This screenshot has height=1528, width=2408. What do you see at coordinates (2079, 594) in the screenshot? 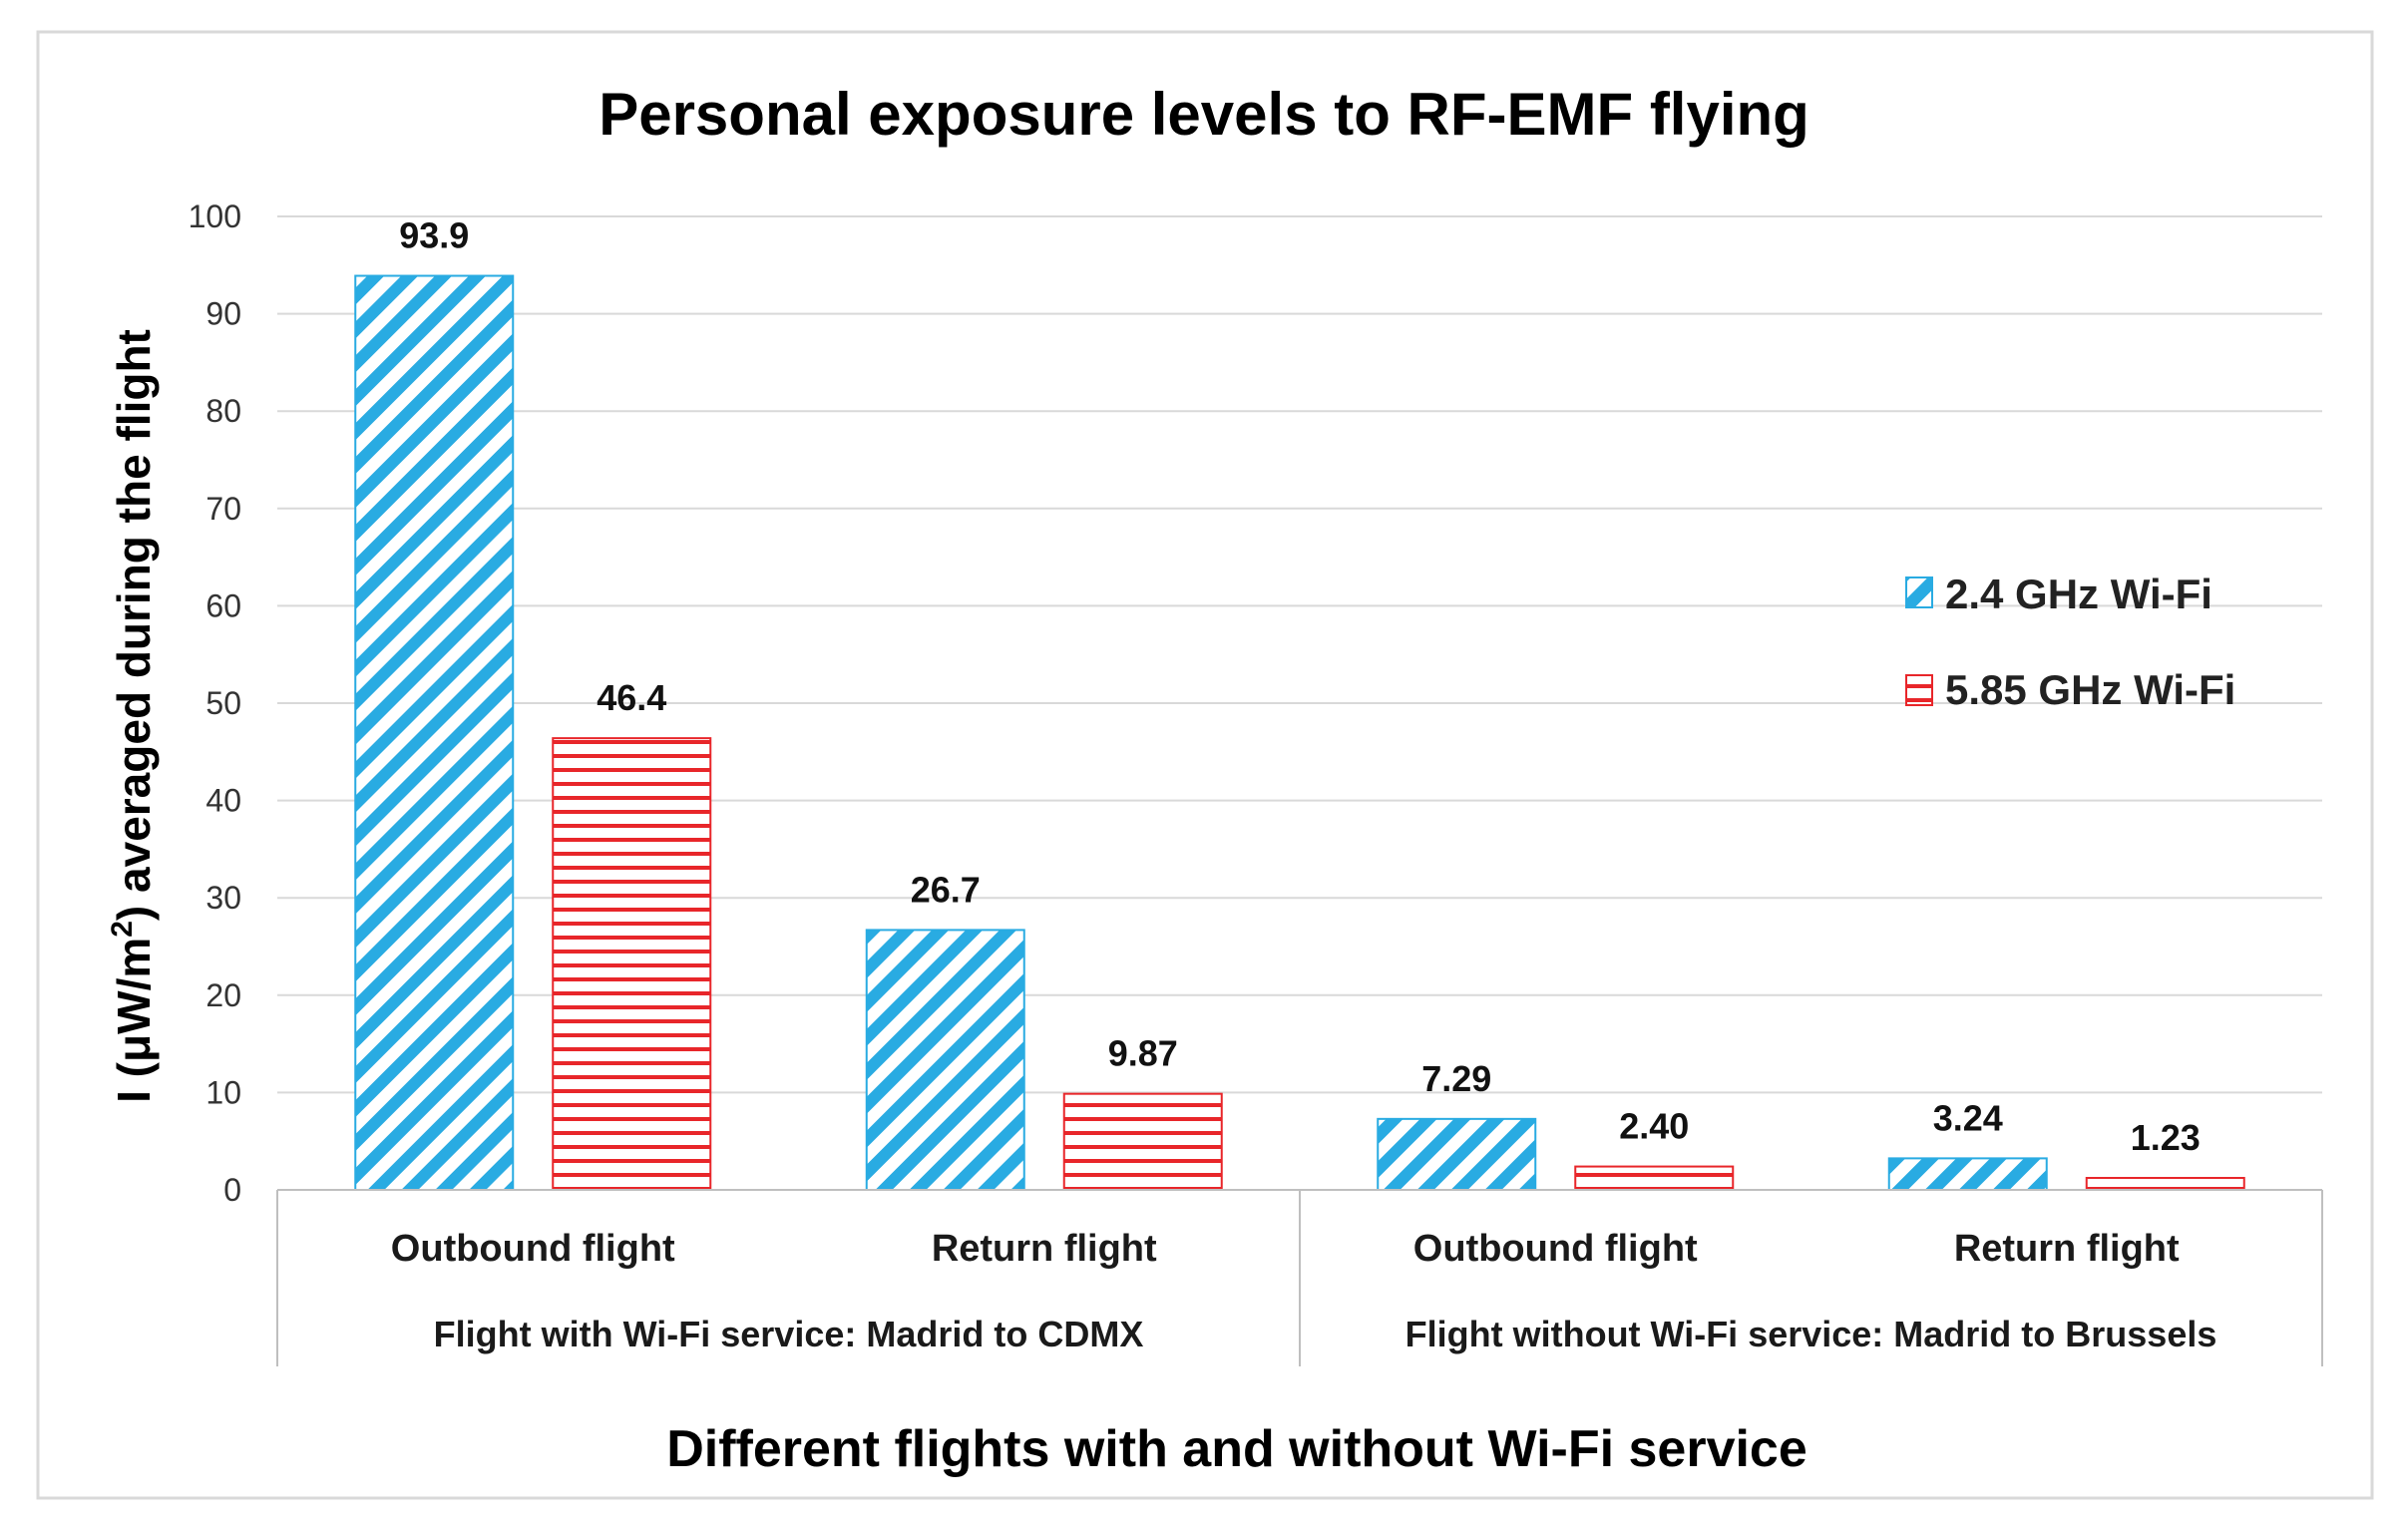
I see `legend-label-2-4ghz: 2.4 GHz Wi-Fi` at bounding box center [2079, 594].